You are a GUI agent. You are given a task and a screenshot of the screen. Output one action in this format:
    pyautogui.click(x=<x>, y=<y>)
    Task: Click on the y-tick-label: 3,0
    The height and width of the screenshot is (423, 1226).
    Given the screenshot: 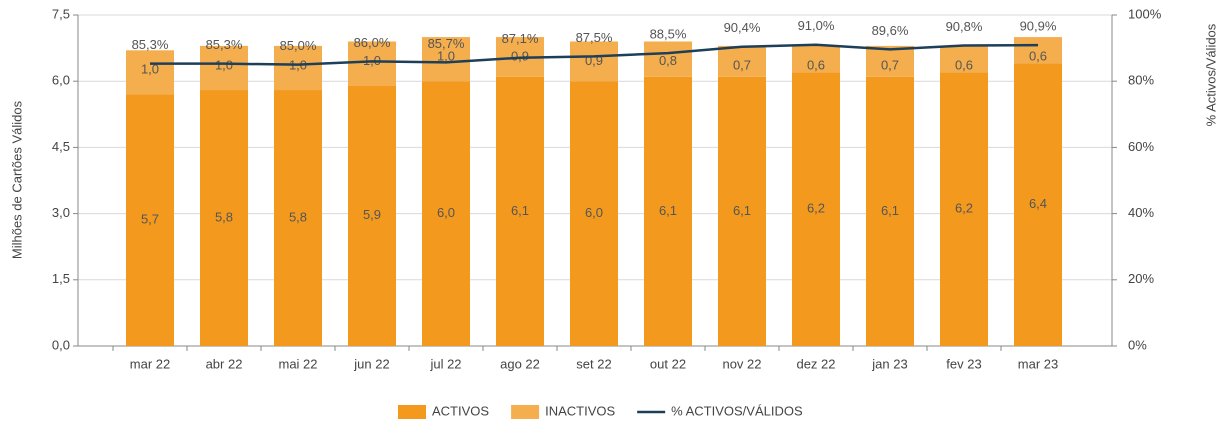 What is the action you would take?
    pyautogui.click(x=61, y=212)
    